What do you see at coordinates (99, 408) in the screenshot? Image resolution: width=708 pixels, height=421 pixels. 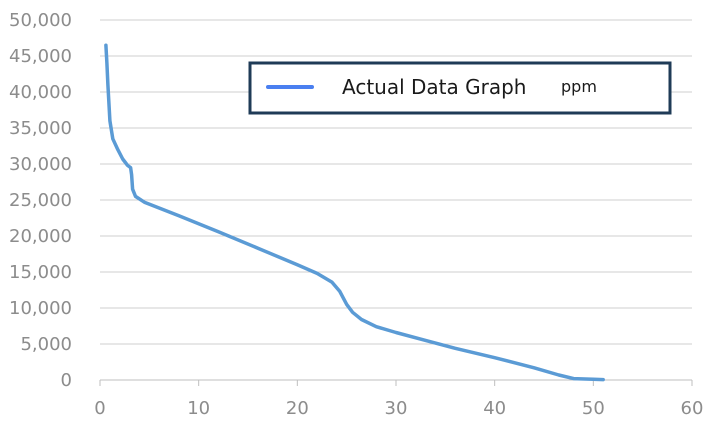 I see `x-tick-label: 0` at bounding box center [99, 408].